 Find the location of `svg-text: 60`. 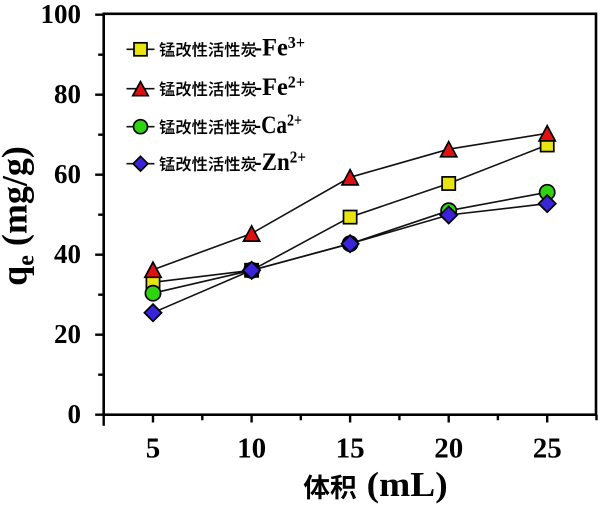

svg-text: 60 is located at coordinates (67, 174).